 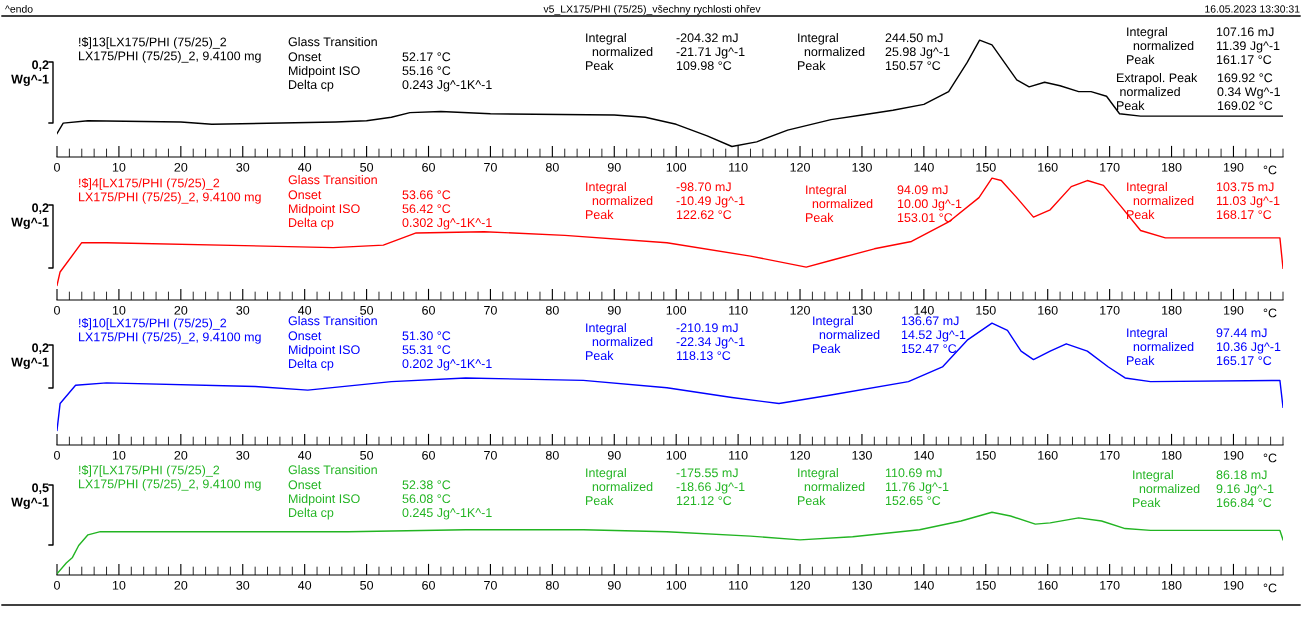 What do you see at coordinates (170, 50) in the screenshot?
I see `annotation: !$]13[LX175/PHI (75/25)_2 LX175/PHI (75/25)_2, 9.4100 mg` at bounding box center [170, 50].